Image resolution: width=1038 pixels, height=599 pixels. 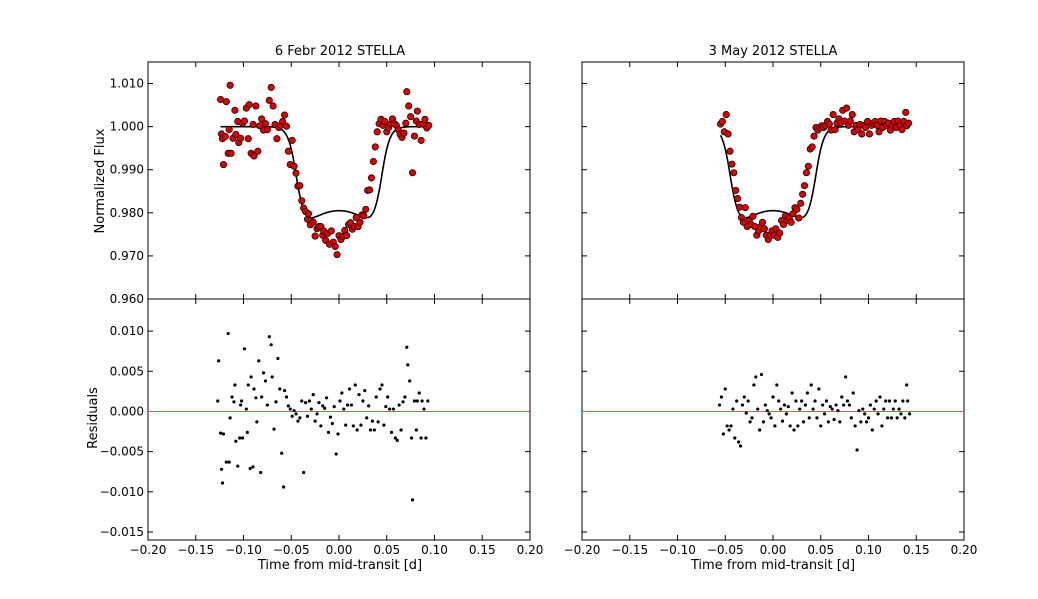 What do you see at coordinates (482, 550) in the screenshot?
I see `left-res-xtick-label: 0.15` at bounding box center [482, 550].